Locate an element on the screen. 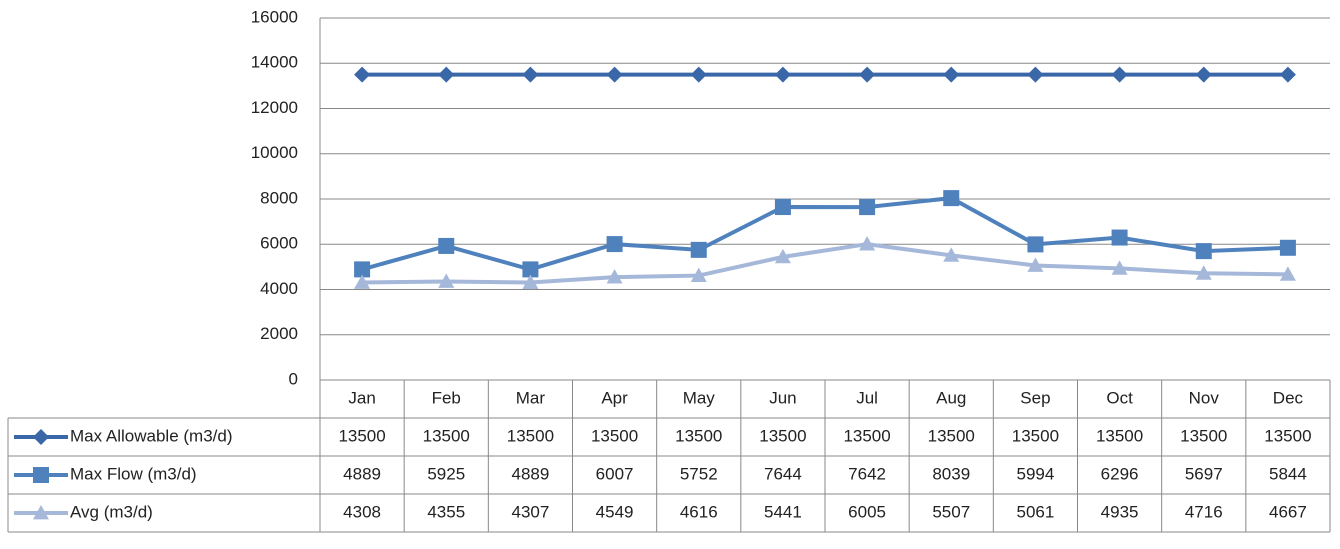  y-tick-label: 14000 is located at coordinates (274, 62).